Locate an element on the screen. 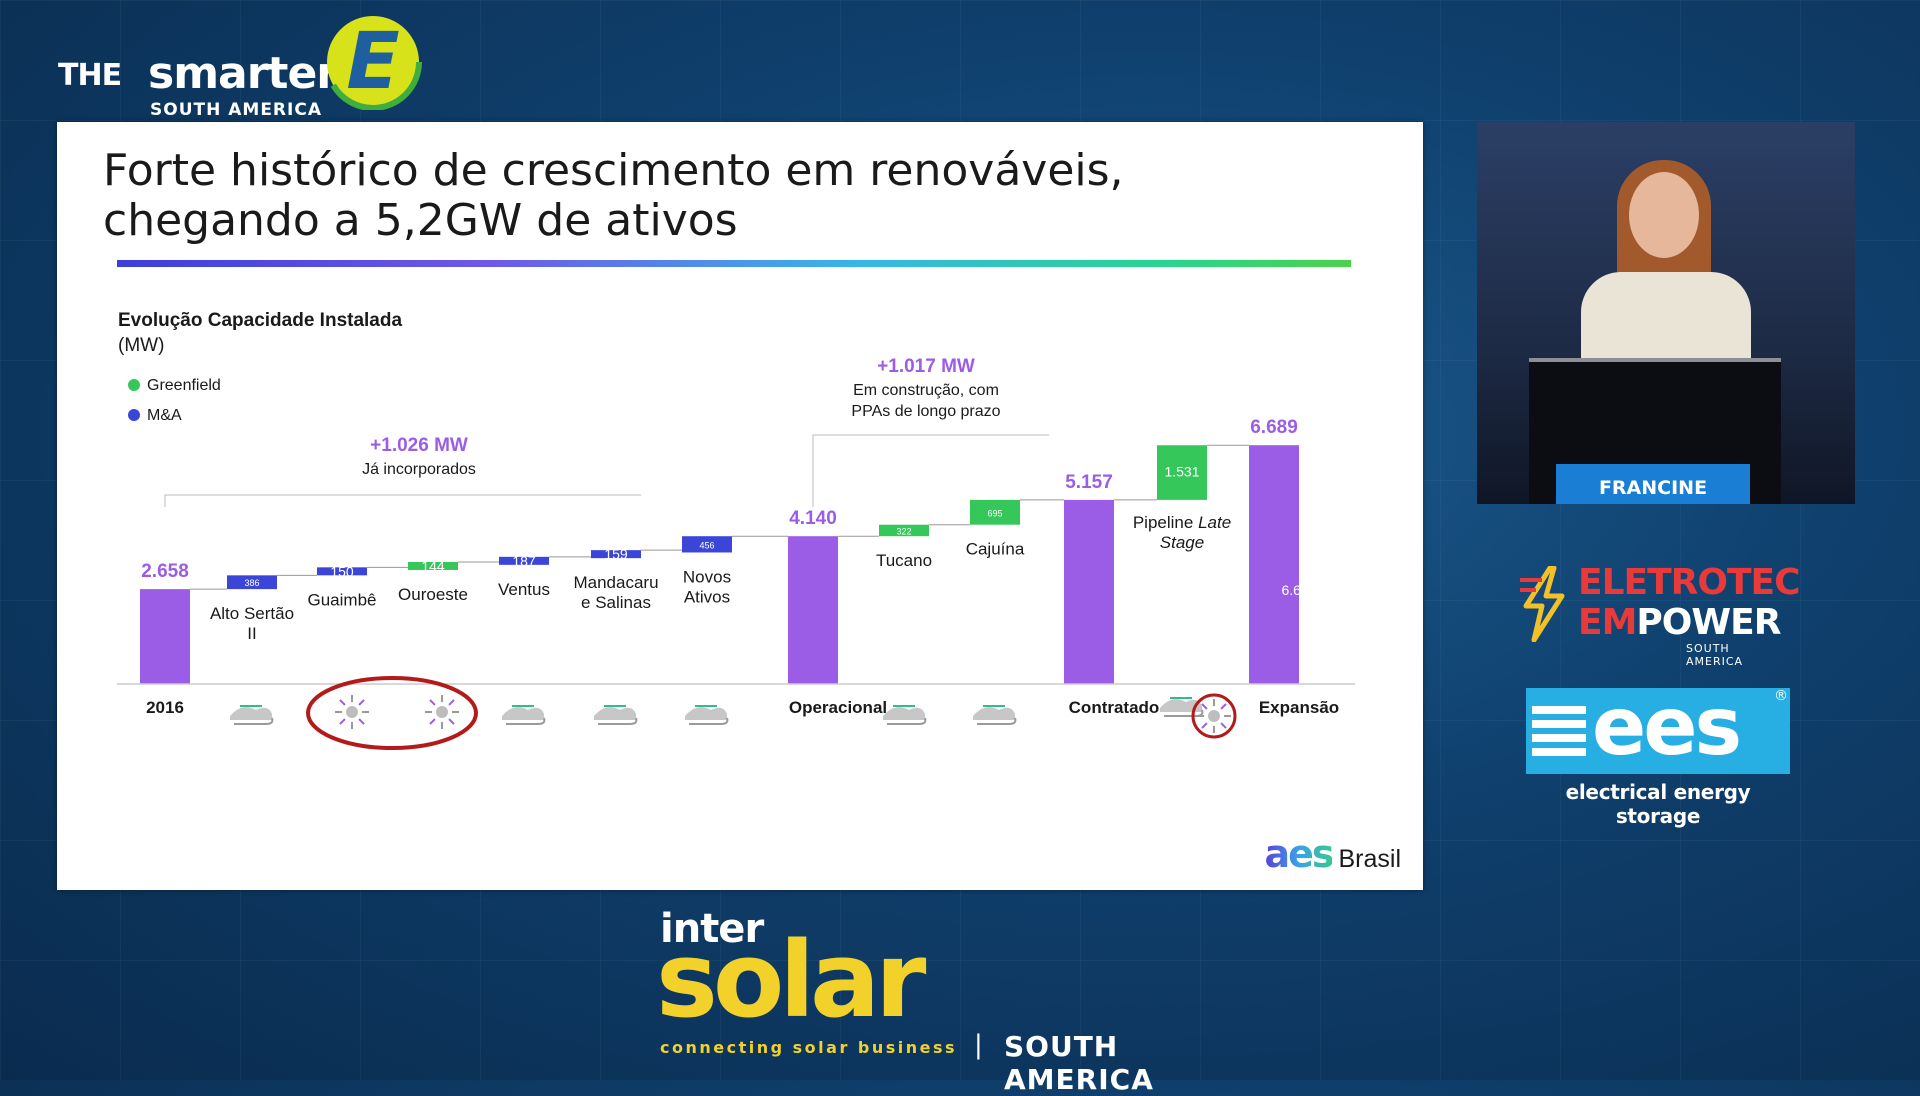 The image size is (1920, 1096). step-value-2: 150 is located at coordinates (342, 571).